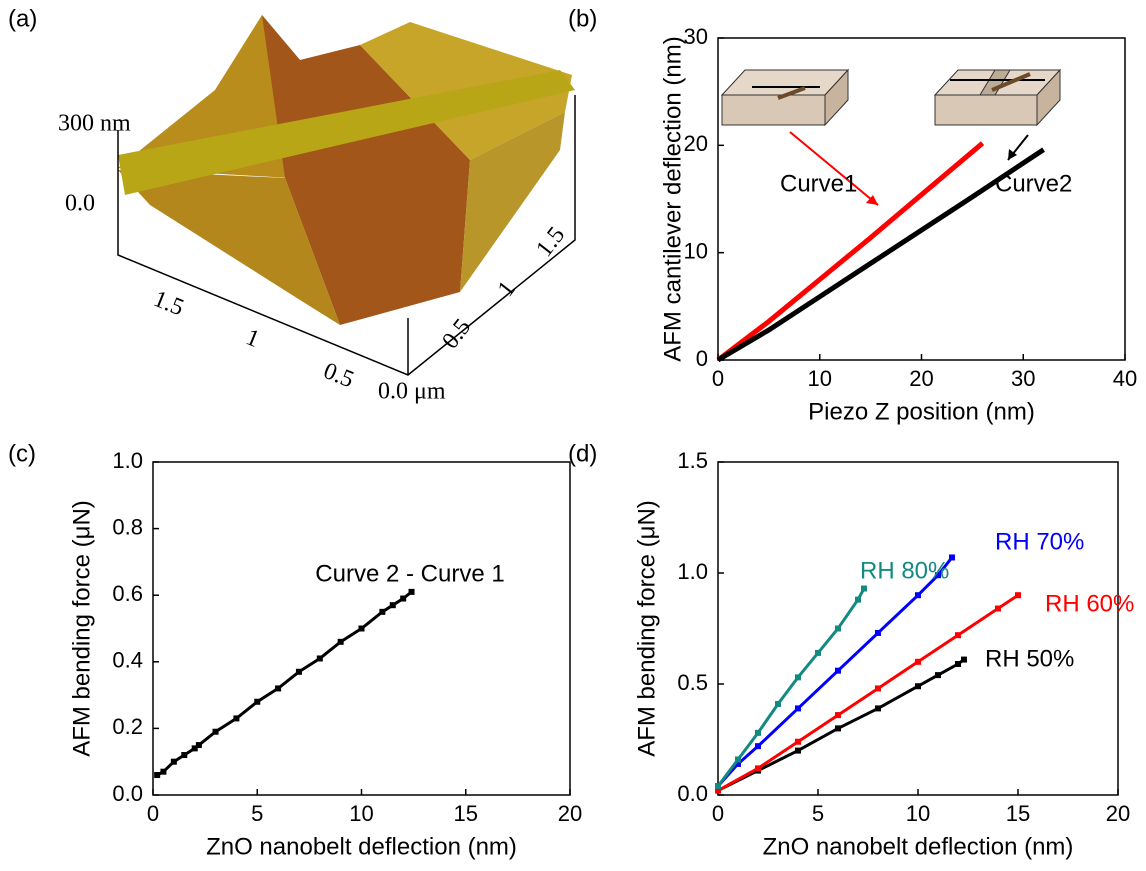 This screenshot has width=1146, height=871. I want to click on series-label: RH 50%, so click(1029, 658).